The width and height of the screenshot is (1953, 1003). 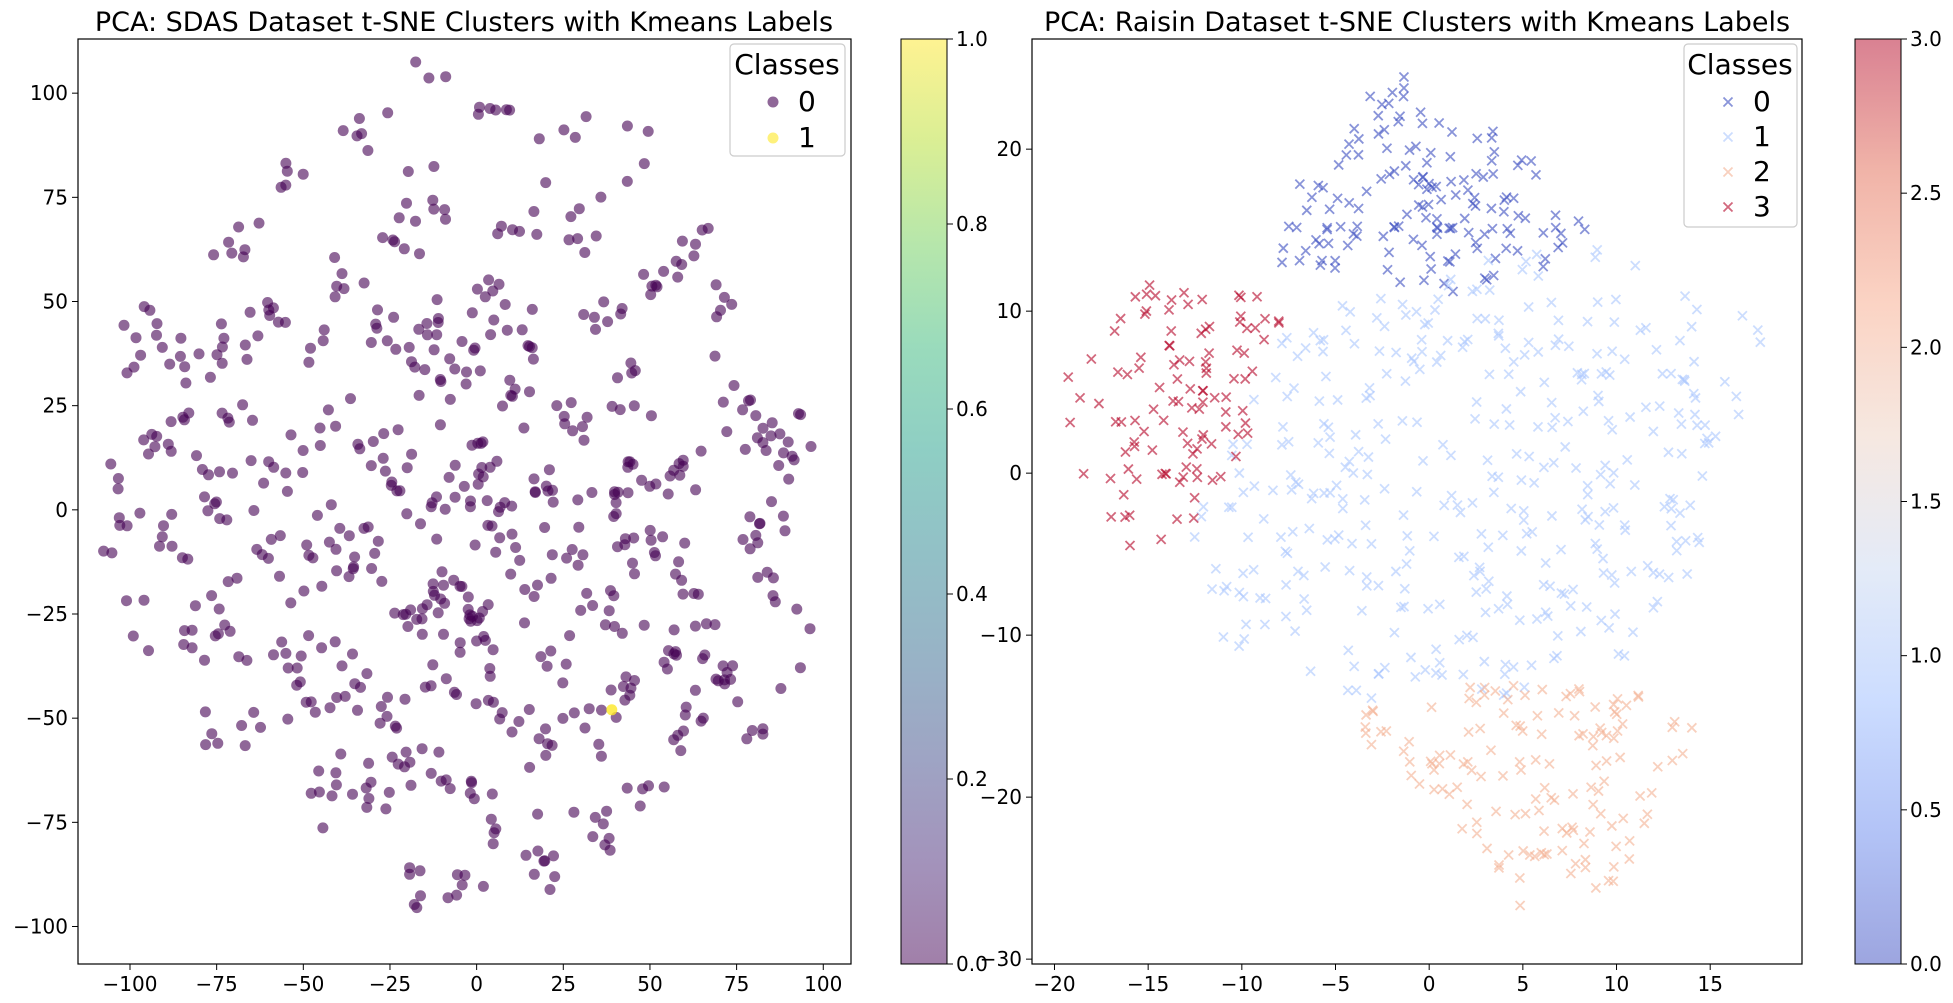 I want to click on x-tick-label: 0, so click(x=476, y=984).